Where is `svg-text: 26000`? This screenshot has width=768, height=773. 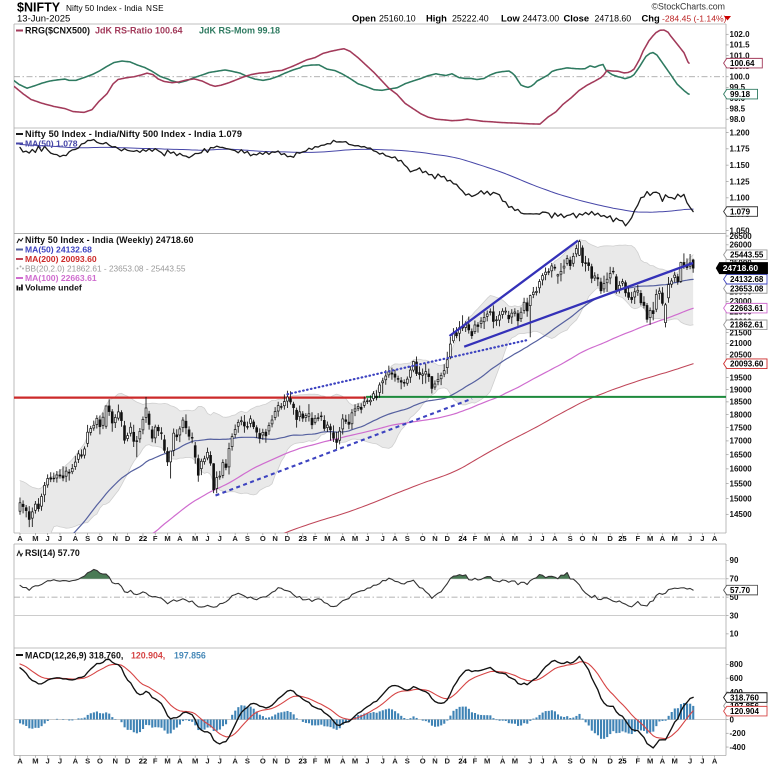
svg-text: 26000 is located at coordinates (741, 245).